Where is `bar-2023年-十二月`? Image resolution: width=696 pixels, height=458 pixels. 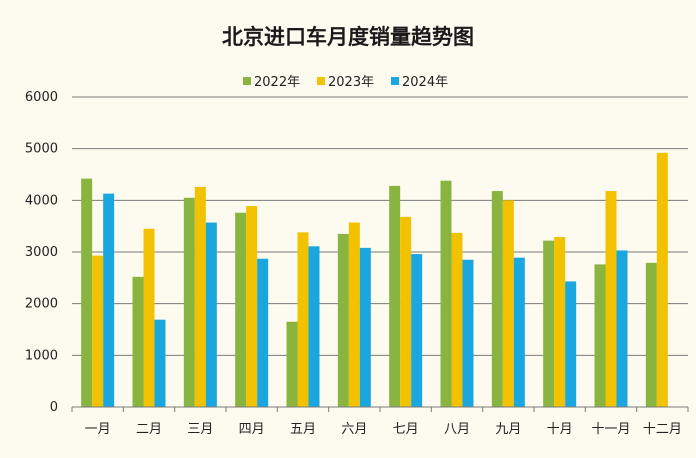
bar-2023年-十二月 is located at coordinates (662, 279).